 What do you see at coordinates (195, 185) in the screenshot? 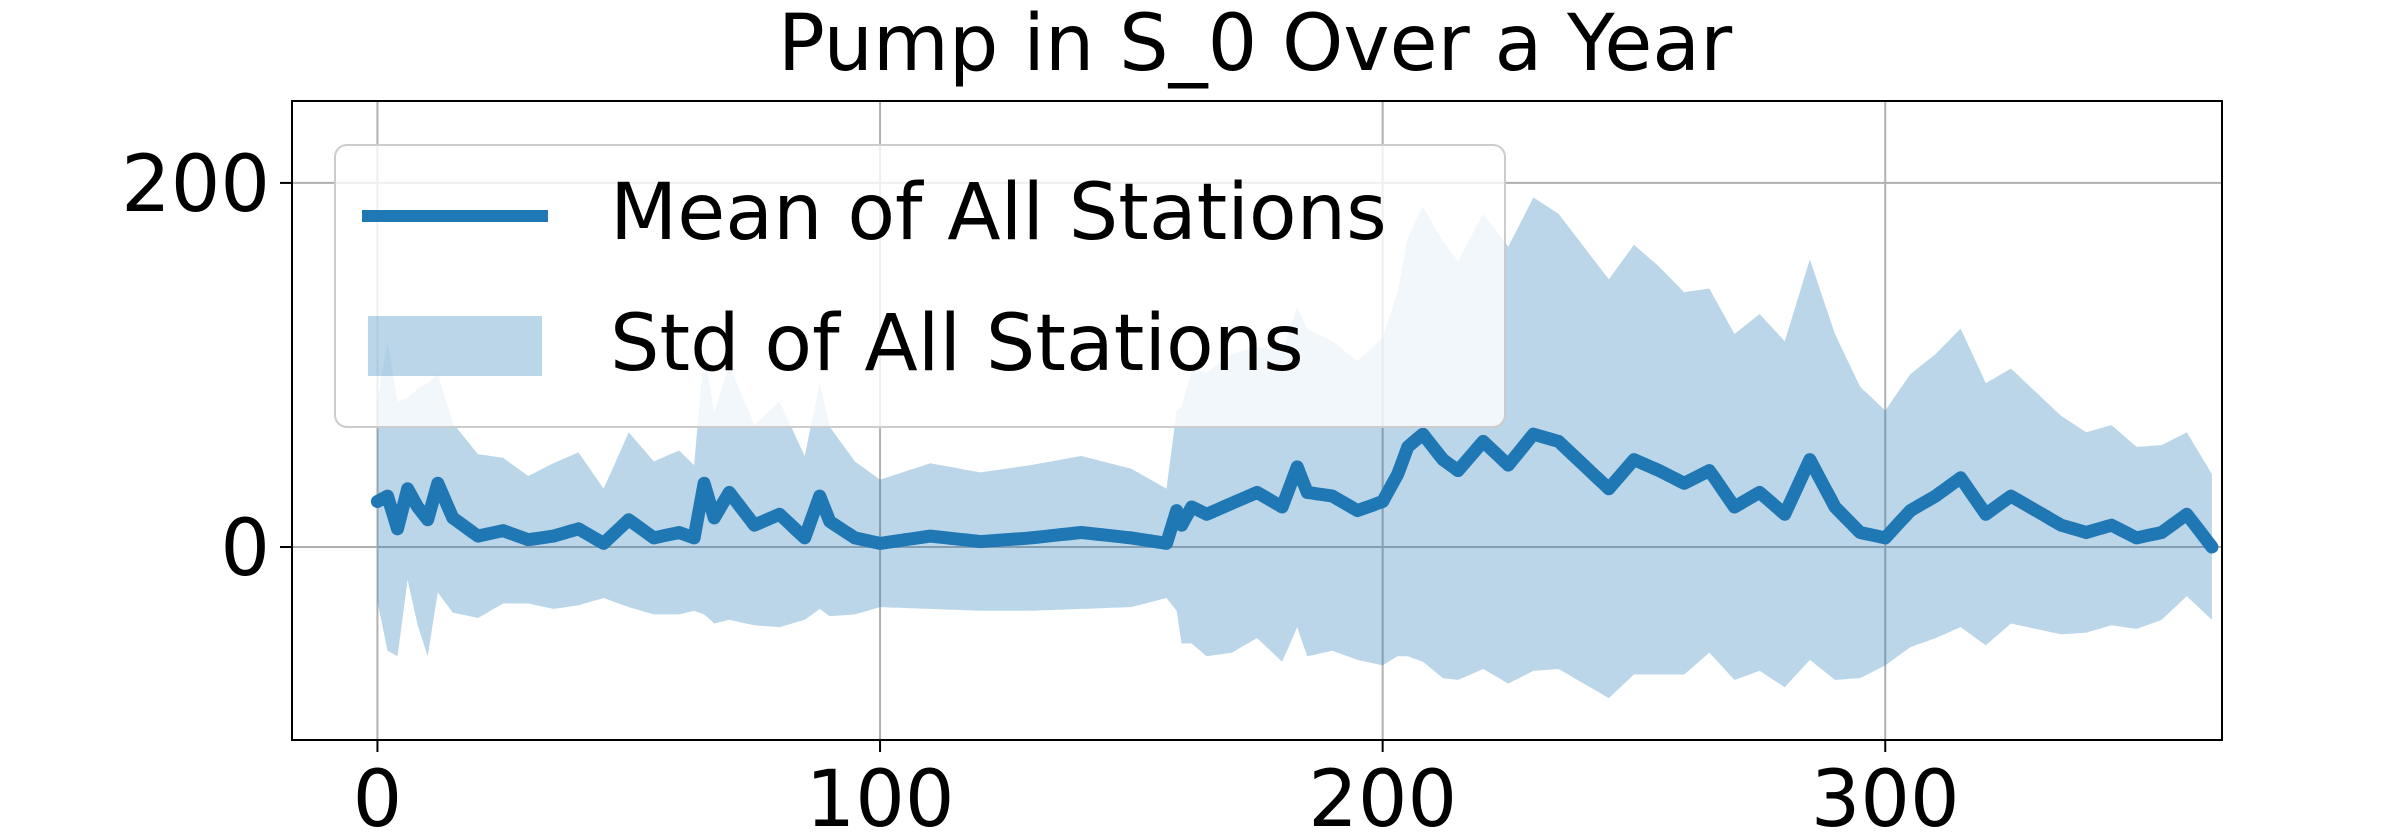
I see `y-tick-label: 200` at bounding box center [195, 185].